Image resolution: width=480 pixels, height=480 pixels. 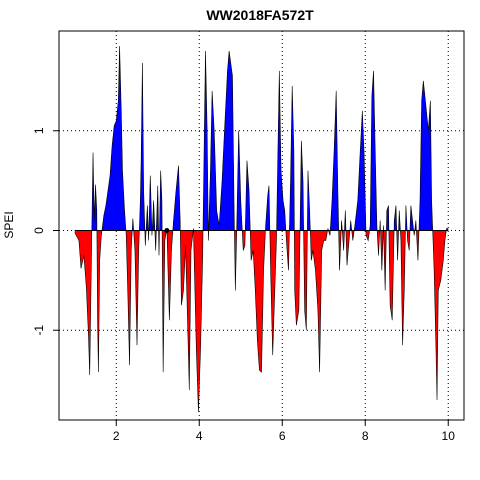 What do you see at coordinates (9, 224) in the screenshot?
I see `y-axis-label: SPEI` at bounding box center [9, 224].